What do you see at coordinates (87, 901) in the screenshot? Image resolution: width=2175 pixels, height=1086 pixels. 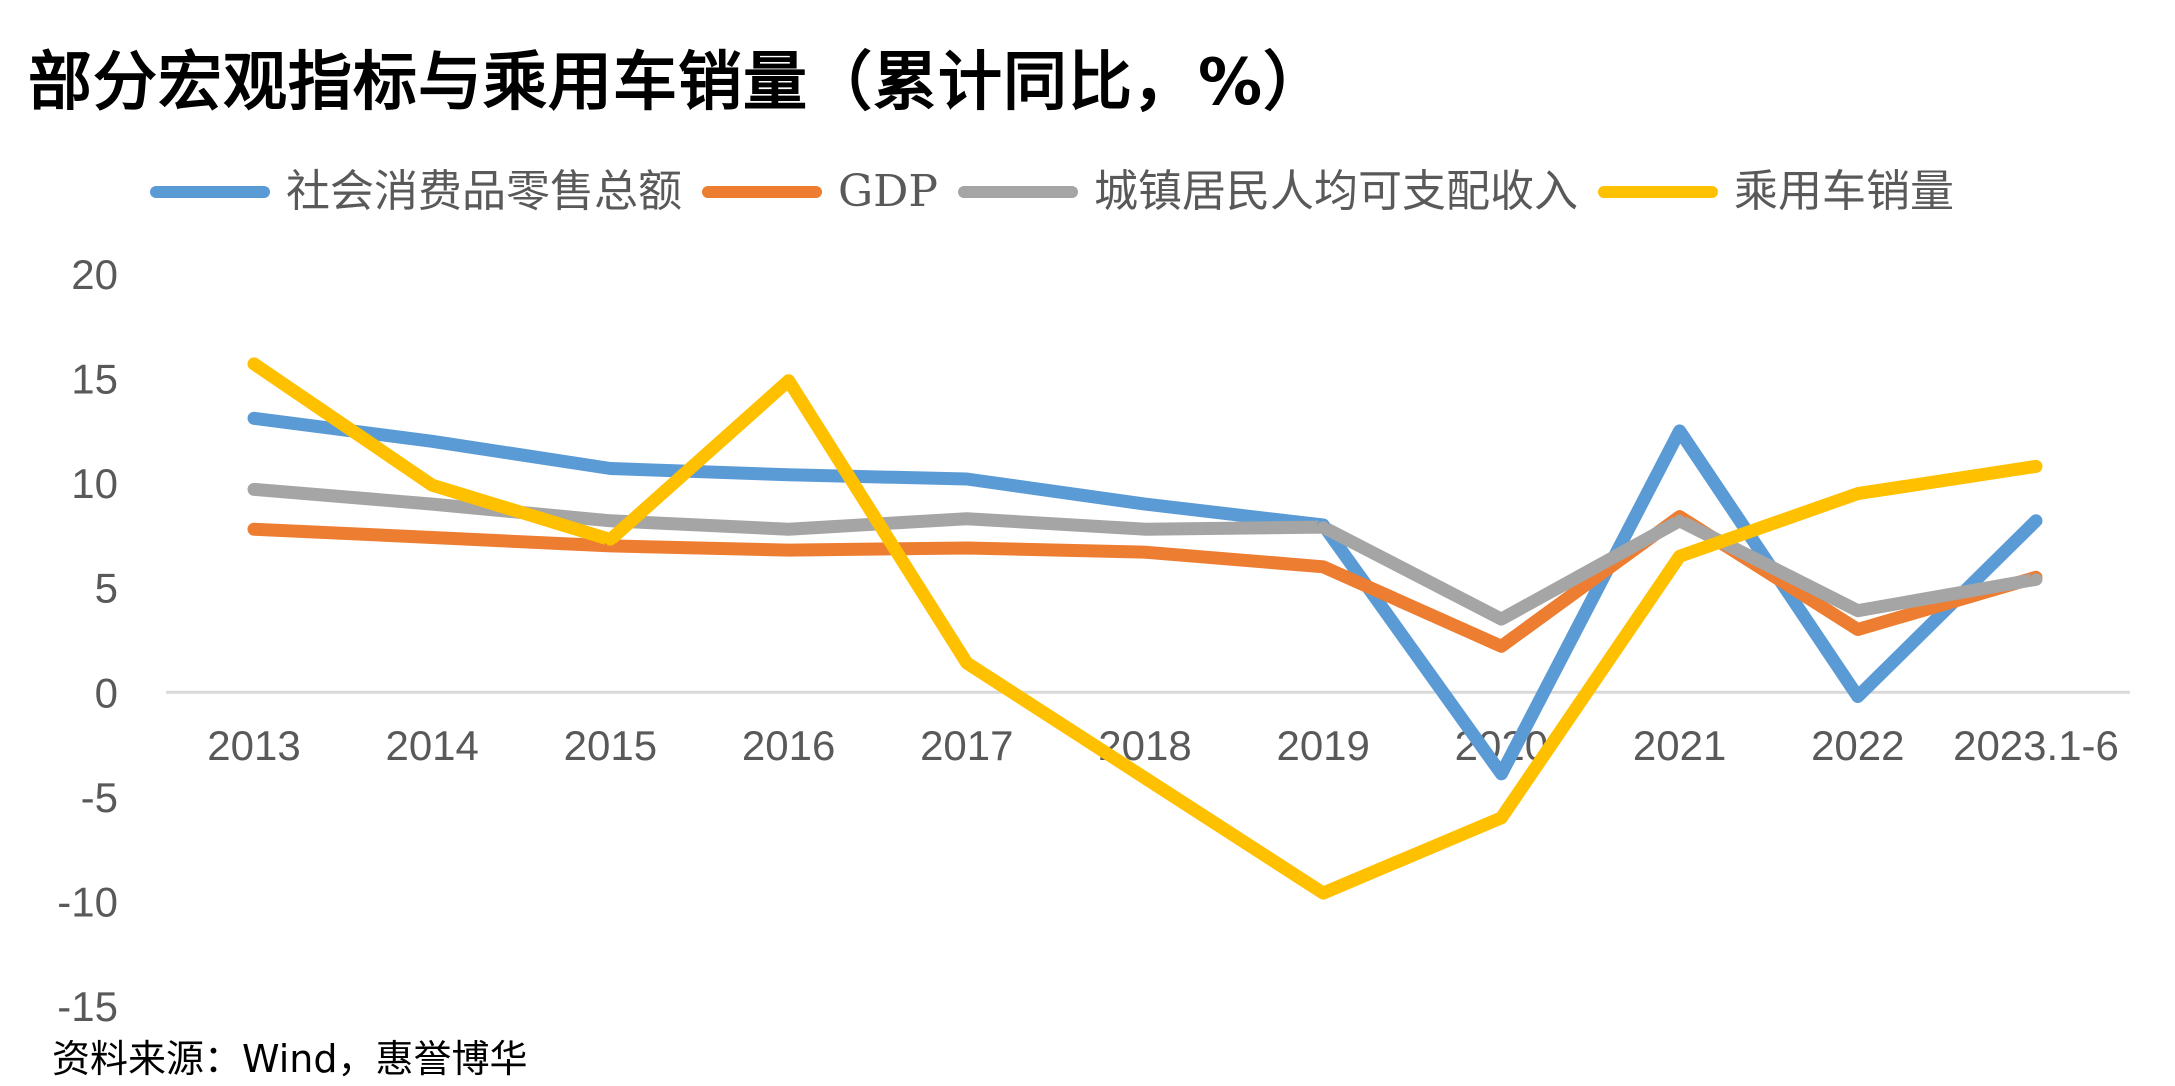 I see `y-tick-label: -10` at bounding box center [87, 901].